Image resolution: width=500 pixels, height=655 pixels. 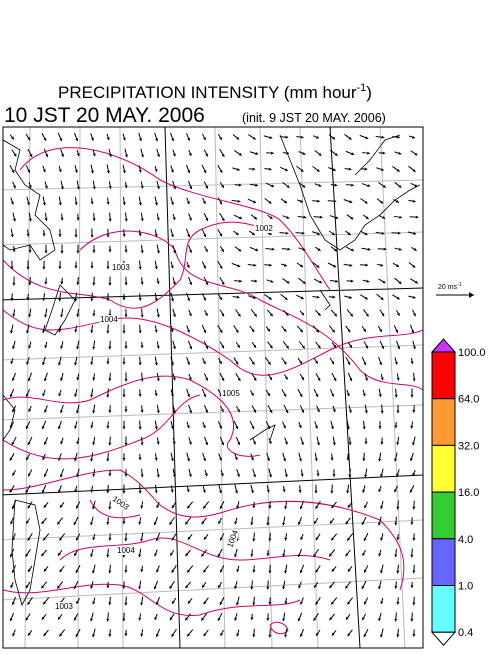 What do you see at coordinates (231, 393) in the screenshot?
I see `contour-label: 1005` at bounding box center [231, 393].